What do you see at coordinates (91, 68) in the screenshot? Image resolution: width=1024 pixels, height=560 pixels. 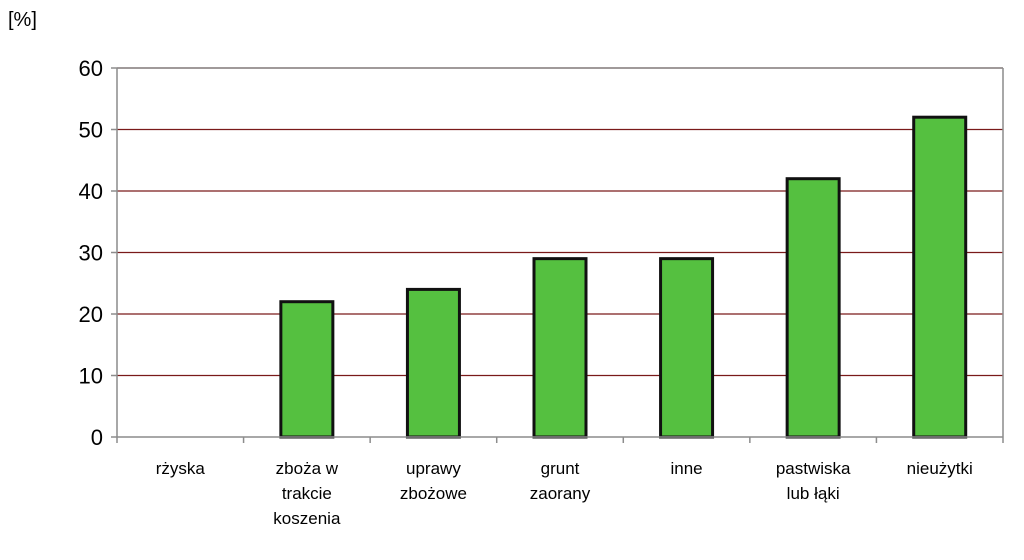 I see `y-tick-label-6: 60` at bounding box center [91, 68].